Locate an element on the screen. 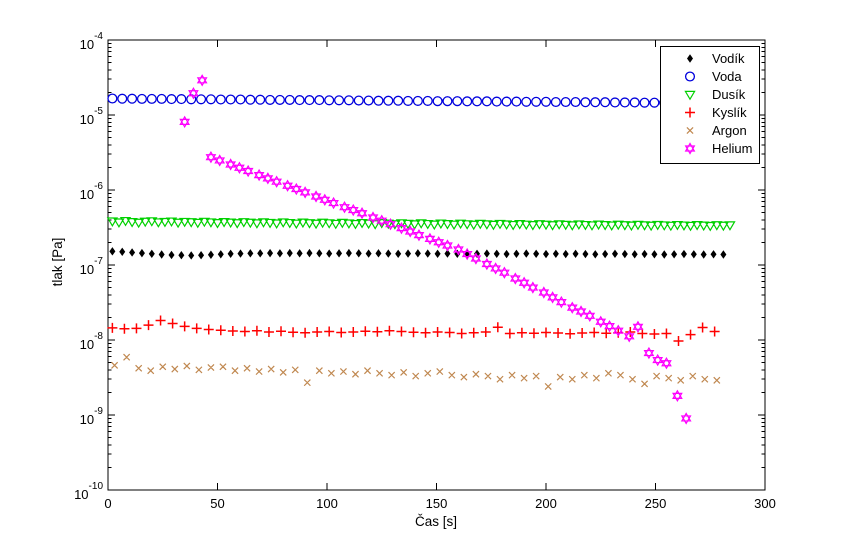  legend-entry-Helium: Helium is located at coordinates (718, 148).